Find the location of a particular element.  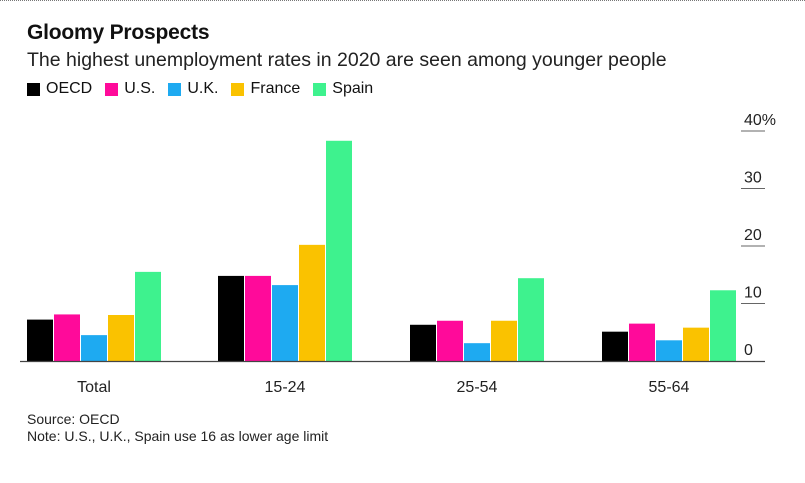

y-tick-label-10: 10 is located at coordinates (753, 293).